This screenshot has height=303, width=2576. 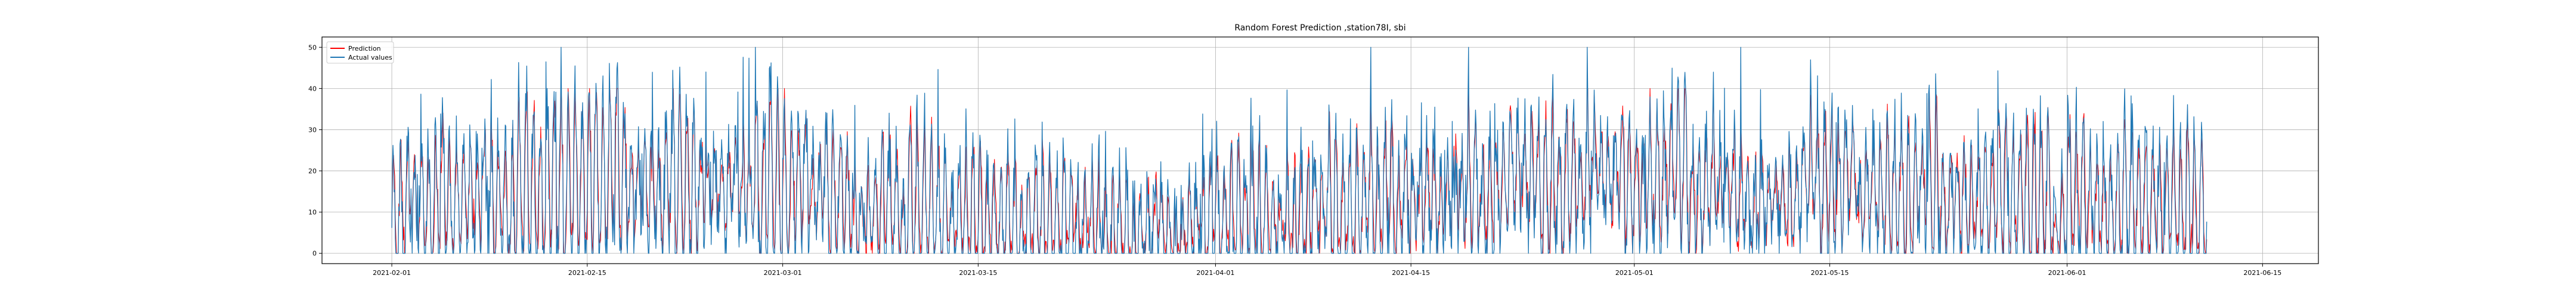 What do you see at coordinates (315, 254) in the screenshot?
I see `y-tick-label: 0` at bounding box center [315, 254].